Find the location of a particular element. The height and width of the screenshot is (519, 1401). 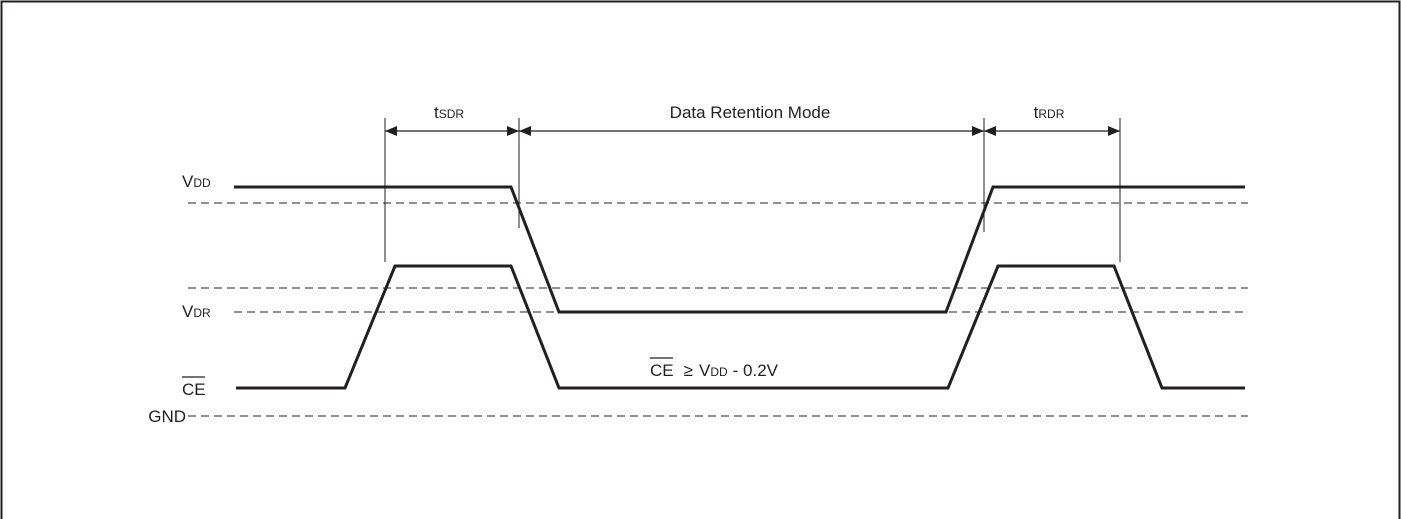

ce-condition-label: CE ≥ VDD - 0.2V is located at coordinates (714, 370).